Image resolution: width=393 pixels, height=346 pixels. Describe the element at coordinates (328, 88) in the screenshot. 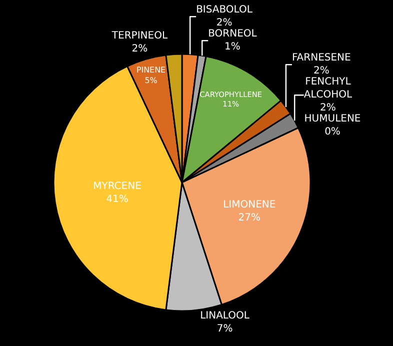

I see `slice-label: FENCHYL ALCOHOL` at that location.